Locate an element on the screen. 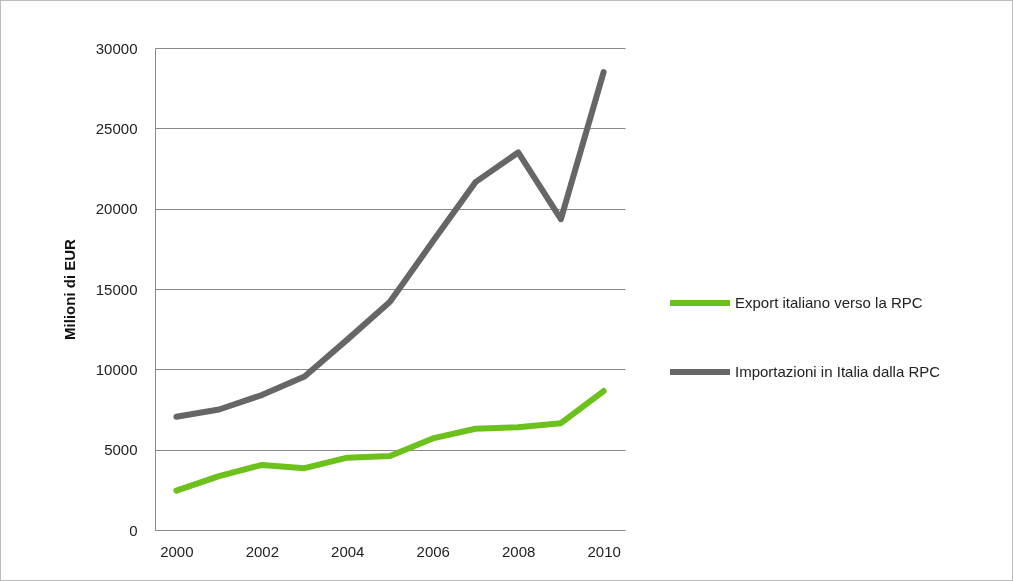 Image resolution: width=1013 pixels, height=581 pixels. y-tick-label: 15000 is located at coordinates (116, 289).